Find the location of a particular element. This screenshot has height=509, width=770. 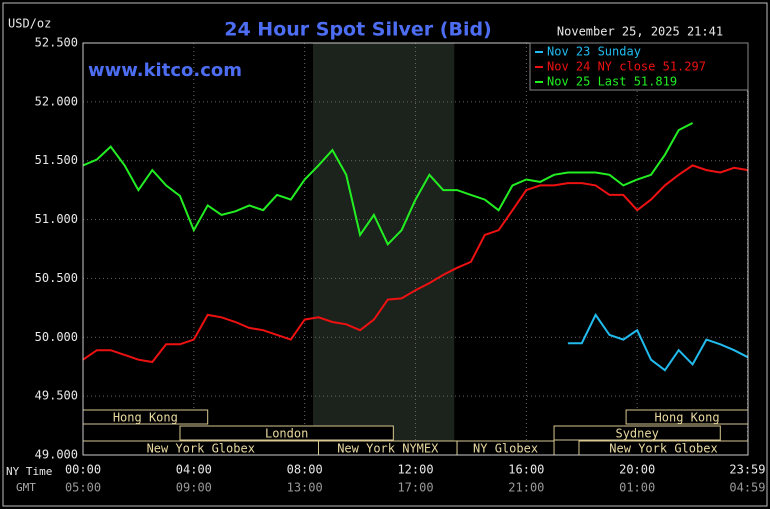

y-tick-label: 49.500 is located at coordinates (56, 396).